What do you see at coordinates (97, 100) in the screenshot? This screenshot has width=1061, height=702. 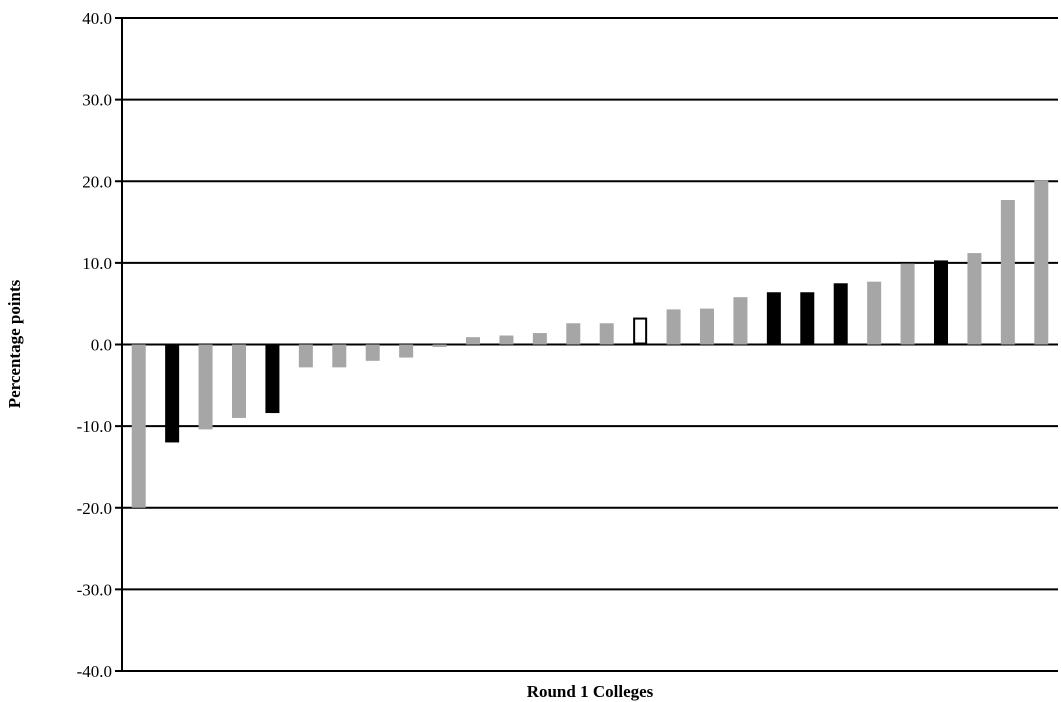 I see `y-tick-label: 30.0` at bounding box center [97, 100].